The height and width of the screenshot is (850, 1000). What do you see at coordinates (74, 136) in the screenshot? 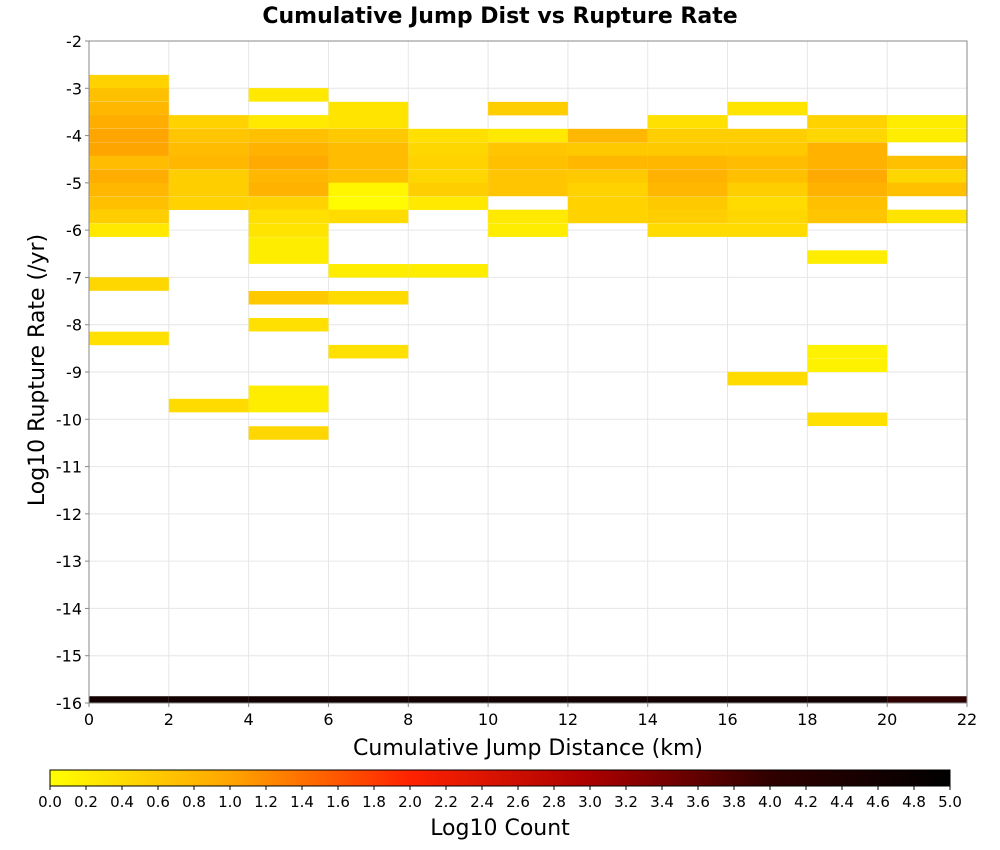
I see `y-tick-label: -4` at bounding box center [74, 136].